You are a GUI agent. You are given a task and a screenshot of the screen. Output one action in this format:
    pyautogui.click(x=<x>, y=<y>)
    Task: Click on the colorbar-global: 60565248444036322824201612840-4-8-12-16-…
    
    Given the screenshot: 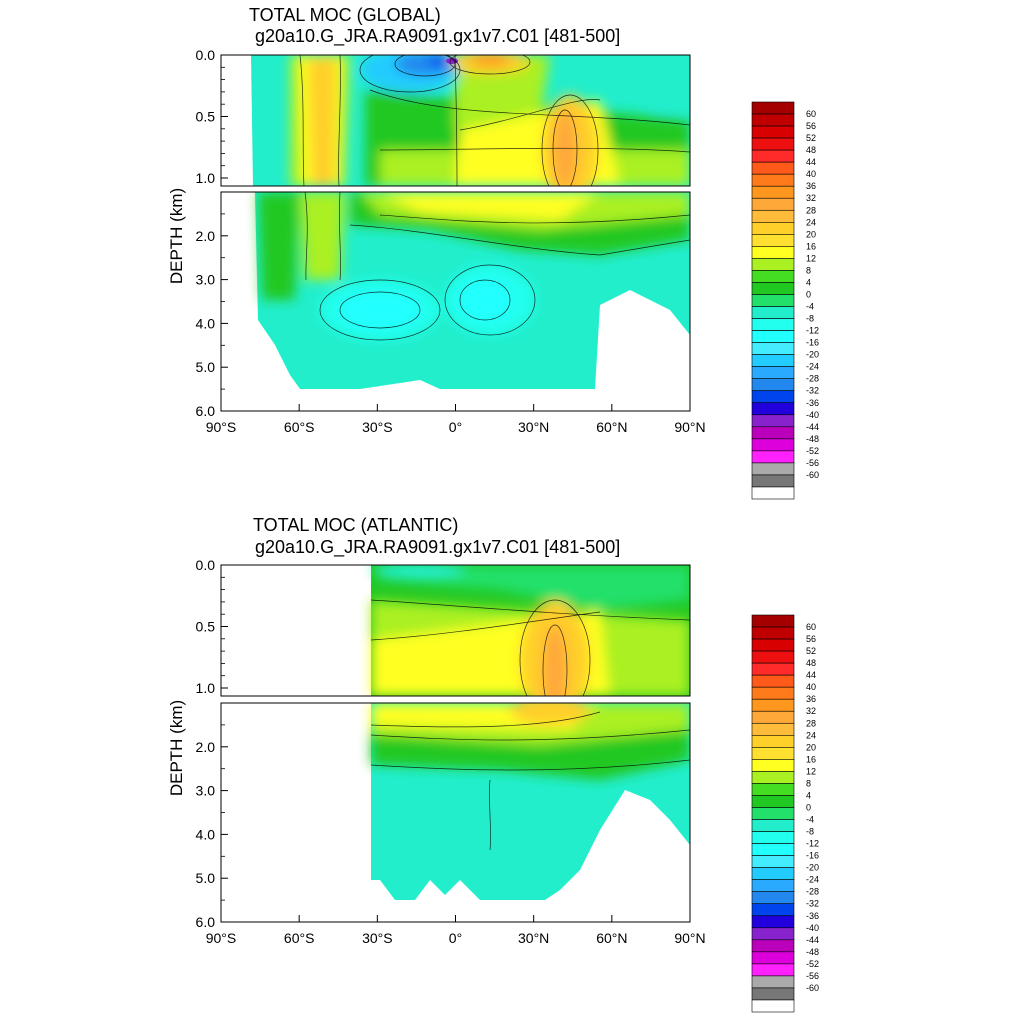 What is the action you would take?
    pyautogui.click(x=785, y=300)
    